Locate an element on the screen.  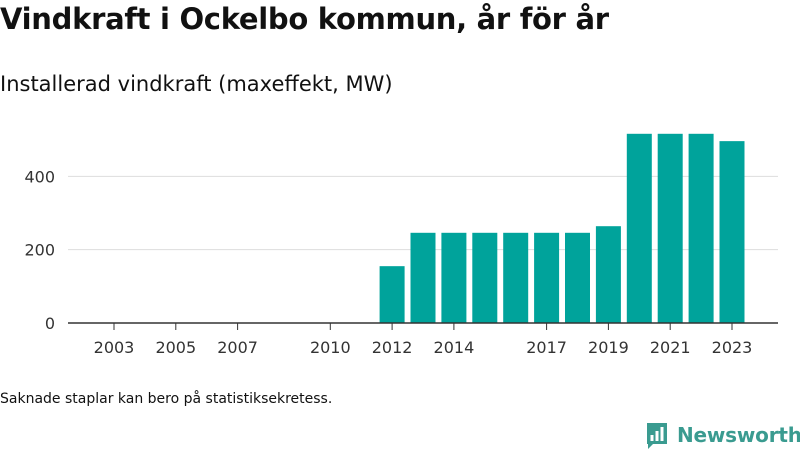
x-tick-label: 2005 is located at coordinates (175, 347).